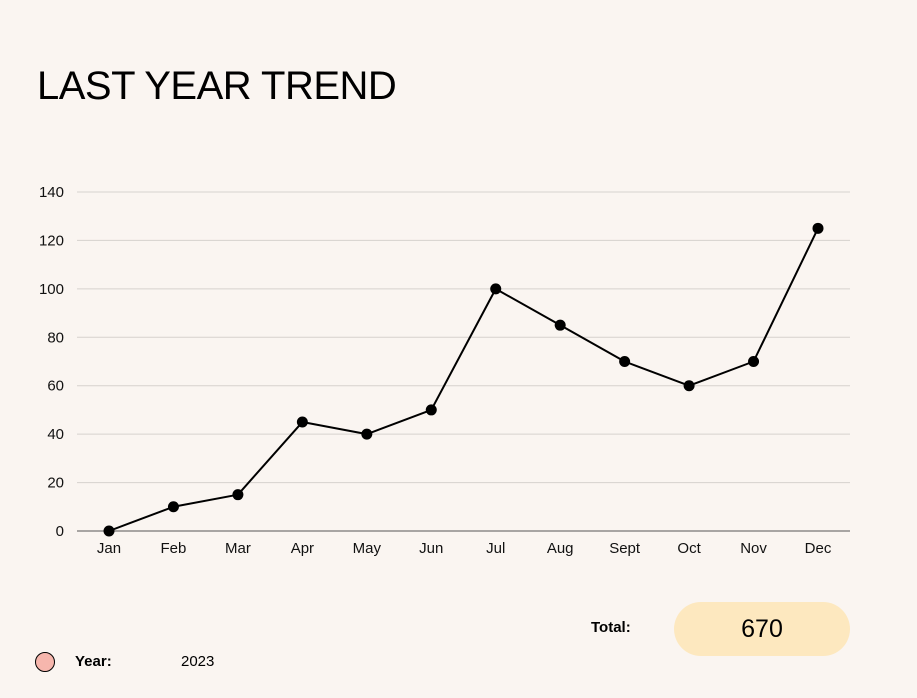  What do you see at coordinates (55, 386) in the screenshot?
I see `y-tick-label: 60` at bounding box center [55, 386].